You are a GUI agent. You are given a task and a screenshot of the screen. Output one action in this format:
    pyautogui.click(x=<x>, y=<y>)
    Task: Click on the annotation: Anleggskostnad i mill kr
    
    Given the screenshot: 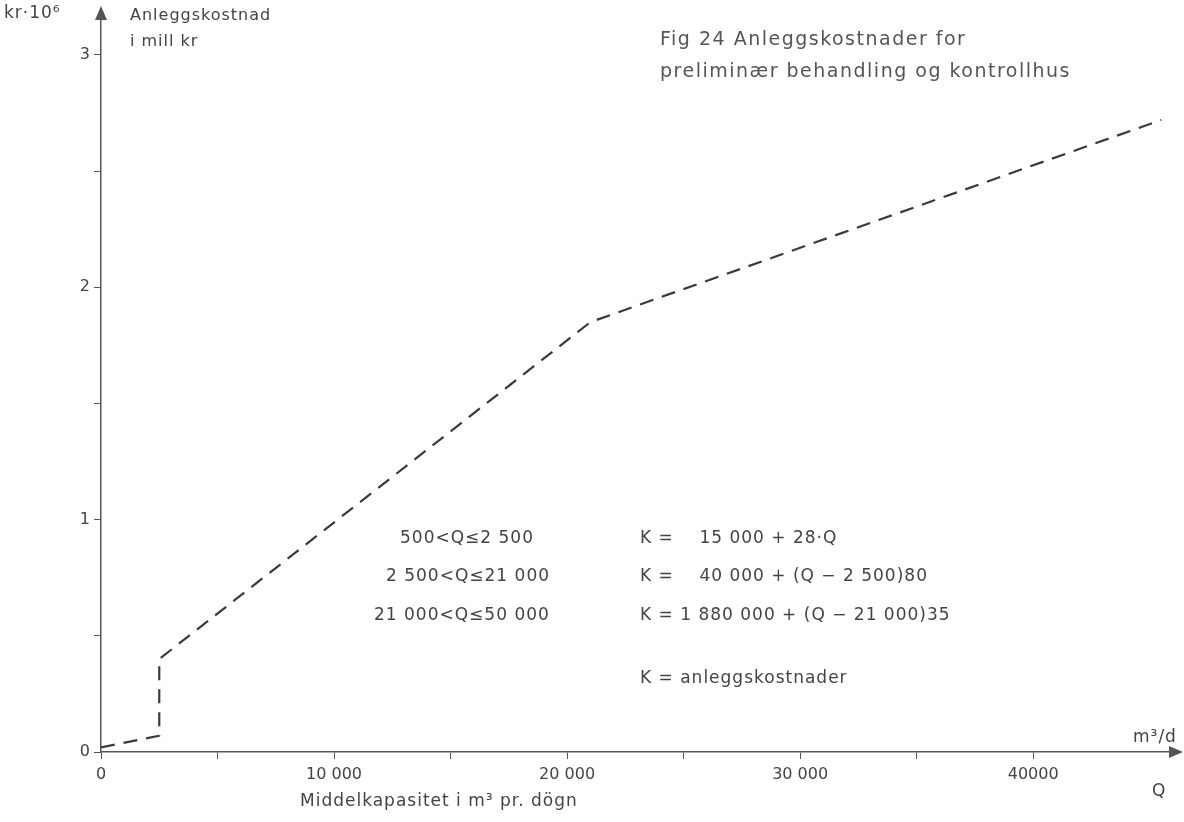 What is the action you would take?
    pyautogui.click(x=201, y=28)
    